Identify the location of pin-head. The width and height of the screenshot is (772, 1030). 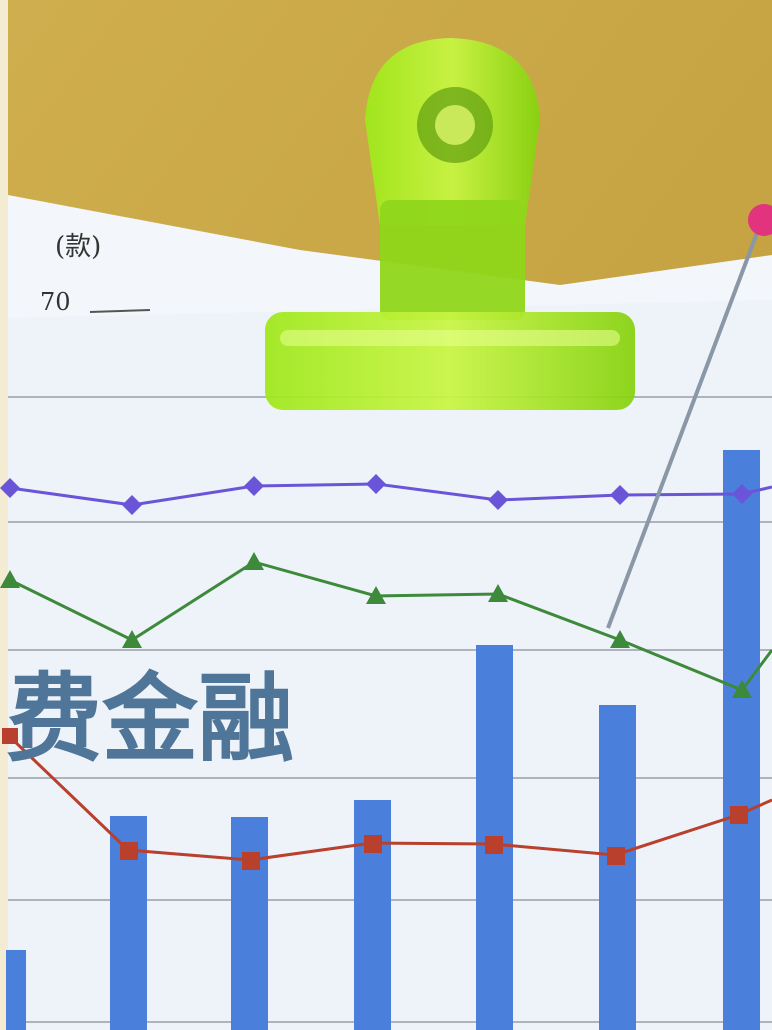
(760, 220).